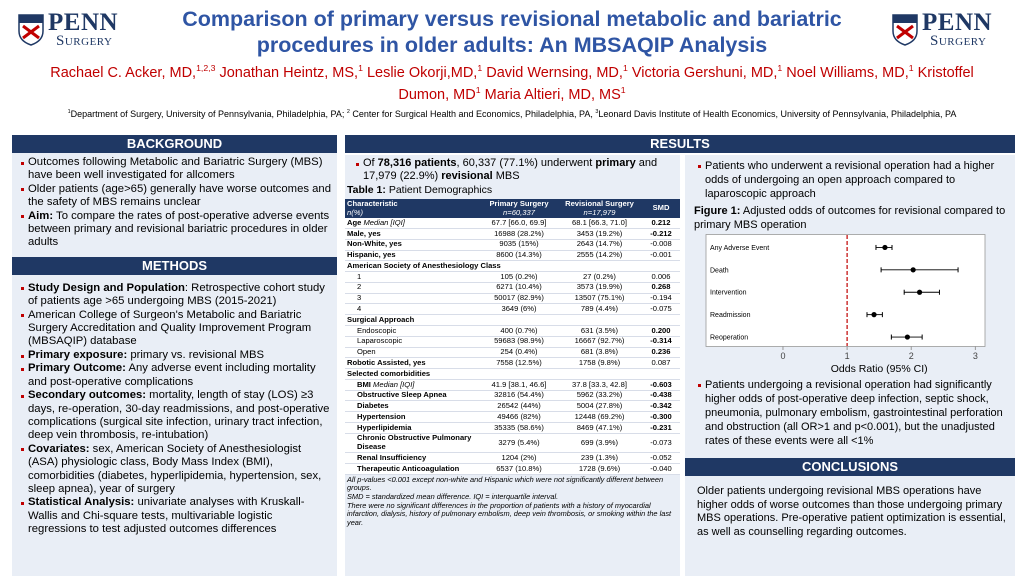 Image resolution: width=1024 pixels, height=576 pixels. What do you see at coordinates (519, 353) in the screenshot?
I see `cell-primary: 254 (0.4%)` at bounding box center [519, 353].